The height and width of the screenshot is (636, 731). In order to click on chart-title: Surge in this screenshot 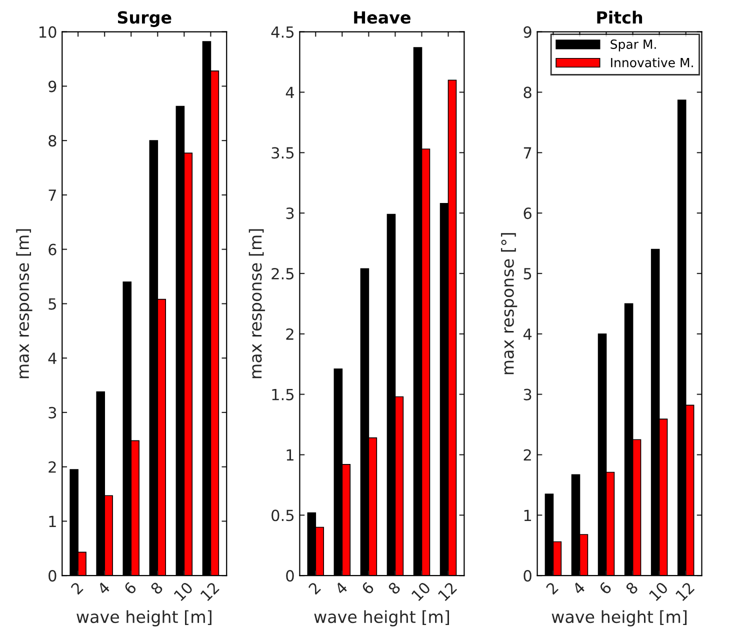, I will do `click(145, 19)`.